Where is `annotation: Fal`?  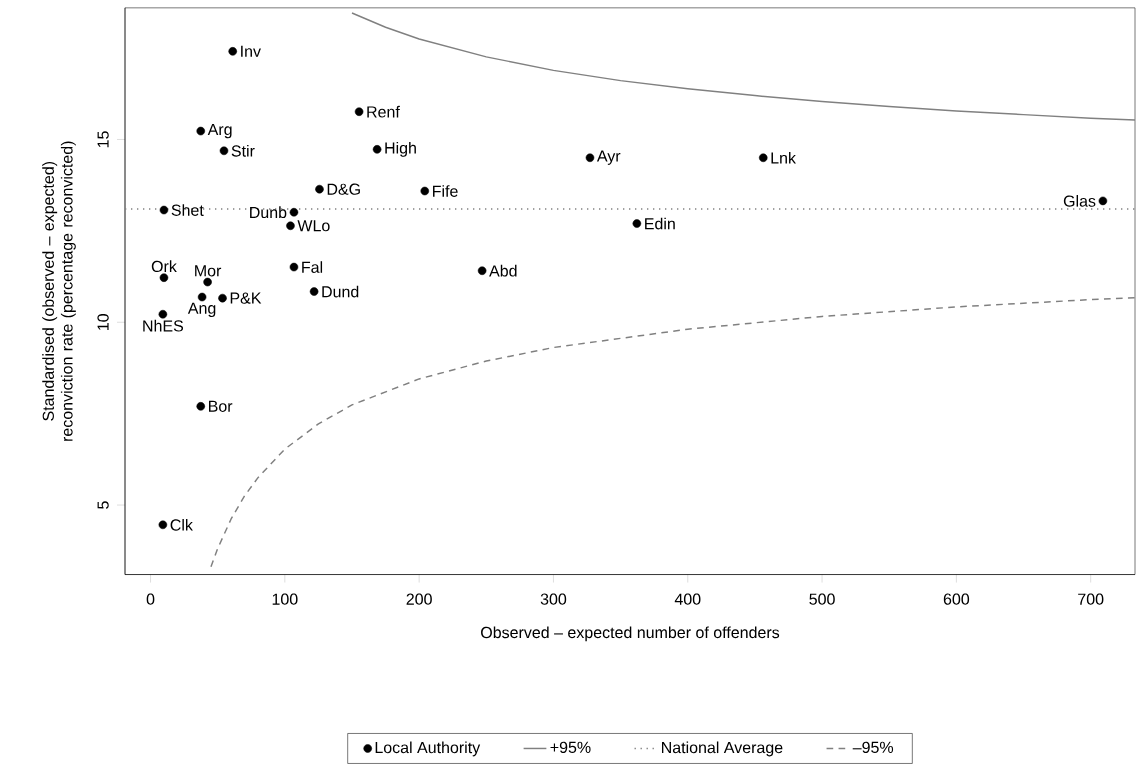
annotation: Fal is located at coordinates (312, 267).